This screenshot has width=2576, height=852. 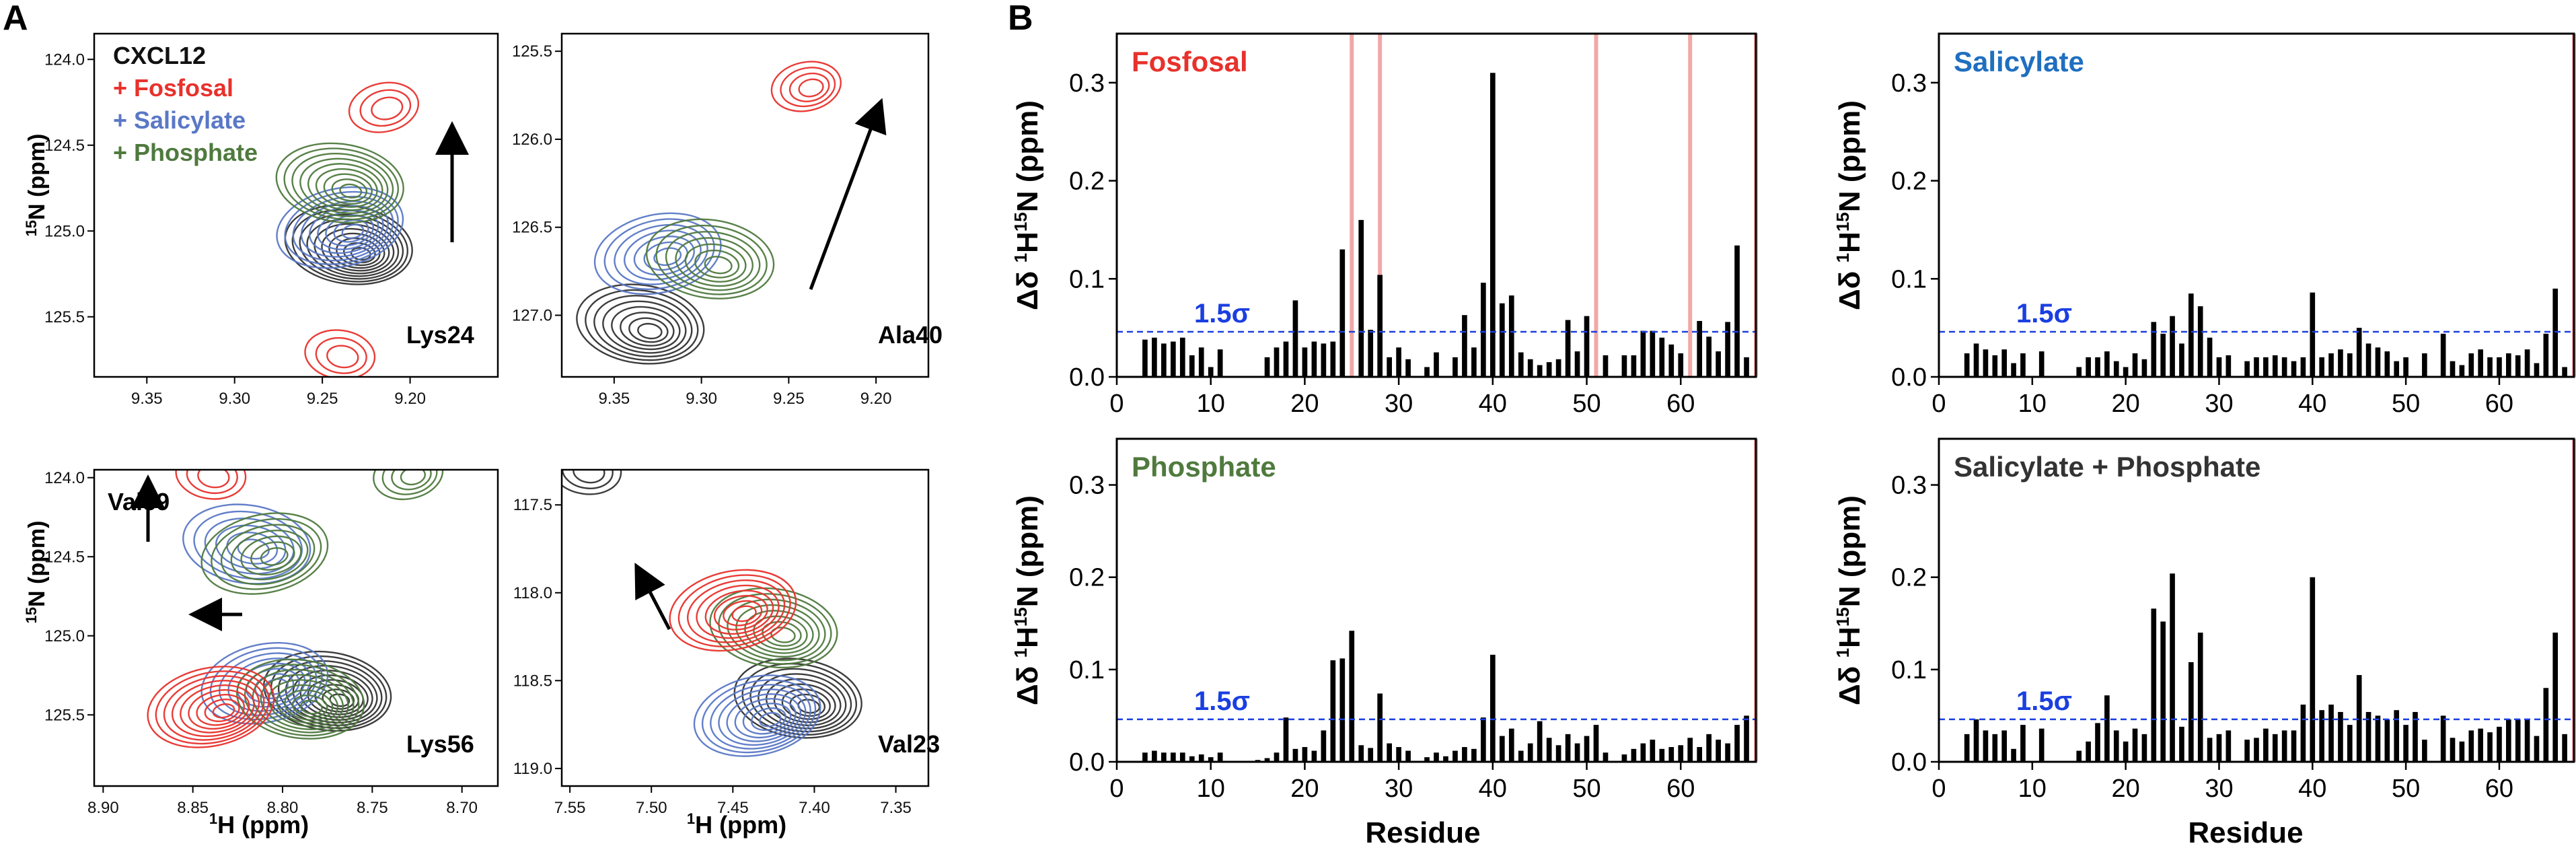 What do you see at coordinates (532, 140) in the screenshot?
I see `y-tick-label: 126.0` at bounding box center [532, 140].